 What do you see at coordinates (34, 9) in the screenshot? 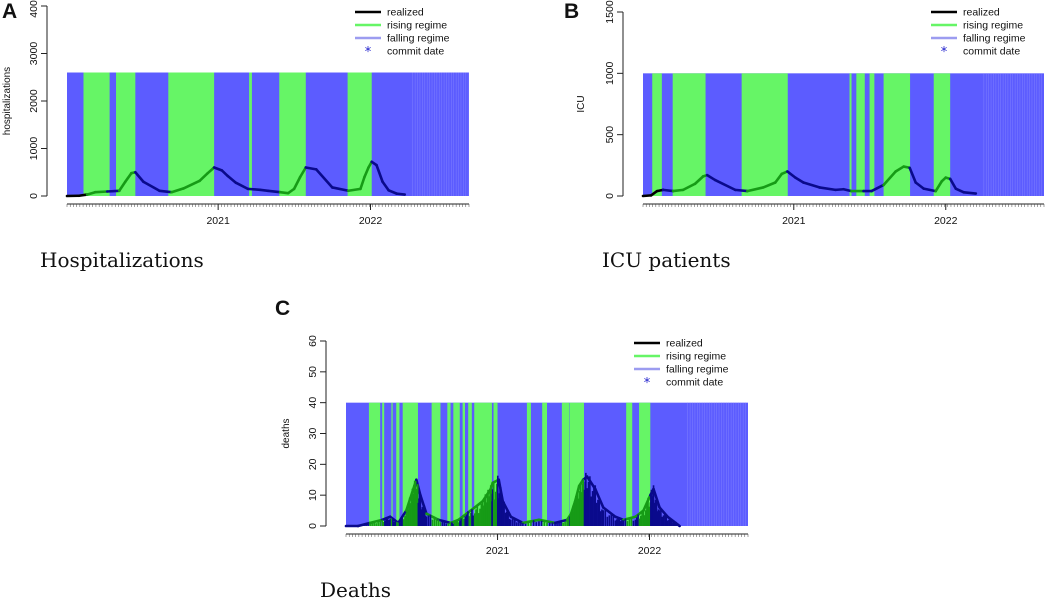
I see `y-tick-label: 4000` at bounding box center [34, 9].